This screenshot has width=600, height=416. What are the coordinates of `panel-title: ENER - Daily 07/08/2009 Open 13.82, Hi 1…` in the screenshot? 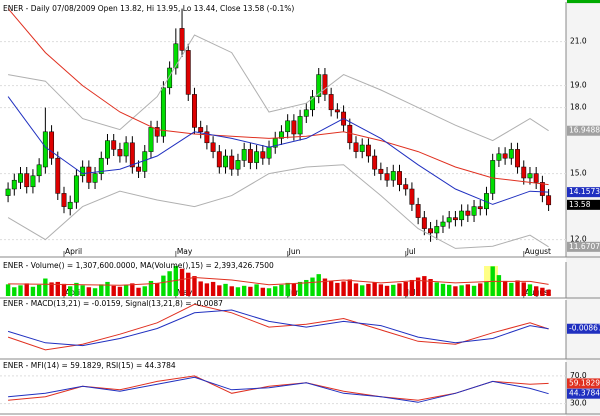 It's located at (148, 8).